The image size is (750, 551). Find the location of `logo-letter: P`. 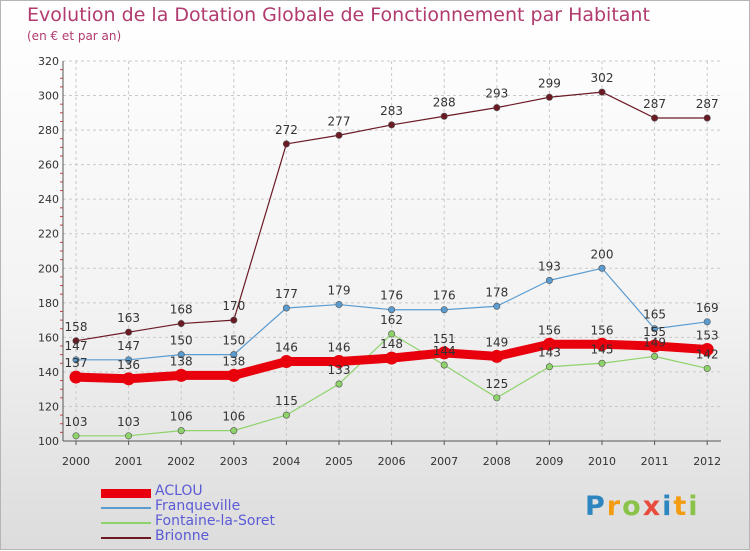

logo-letter: P is located at coordinates (596, 506).